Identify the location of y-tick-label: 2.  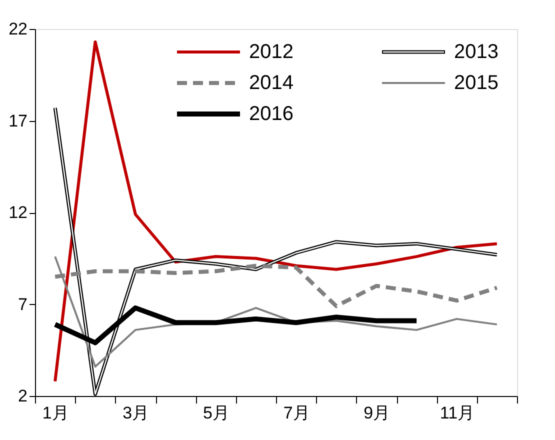
(23, 396).